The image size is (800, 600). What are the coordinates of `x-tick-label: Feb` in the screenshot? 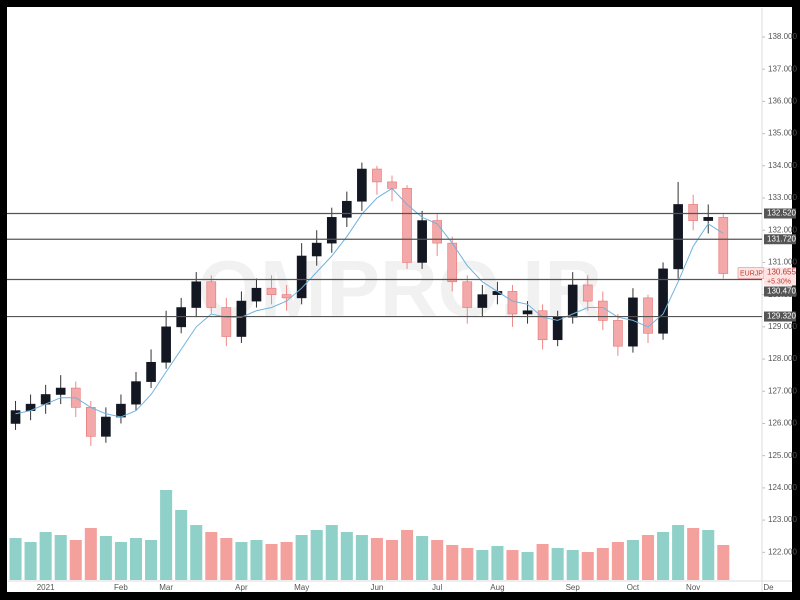 It's located at (121, 587).